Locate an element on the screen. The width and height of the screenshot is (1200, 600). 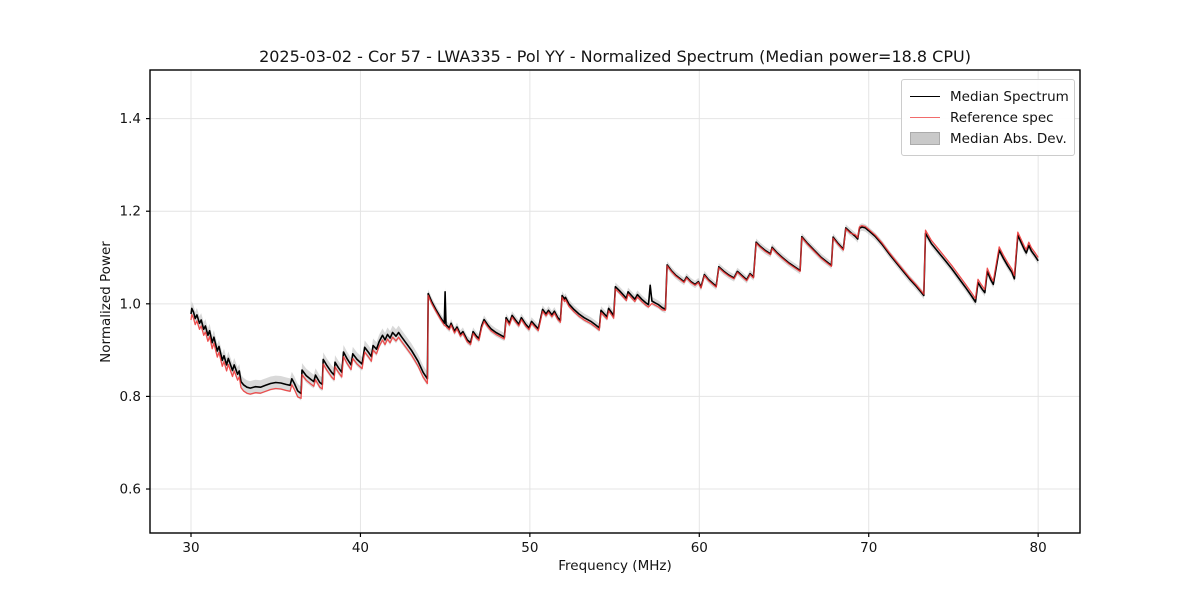
legend-item-median-abs-dev: Median Abs. Dev. is located at coordinates (988, 138).